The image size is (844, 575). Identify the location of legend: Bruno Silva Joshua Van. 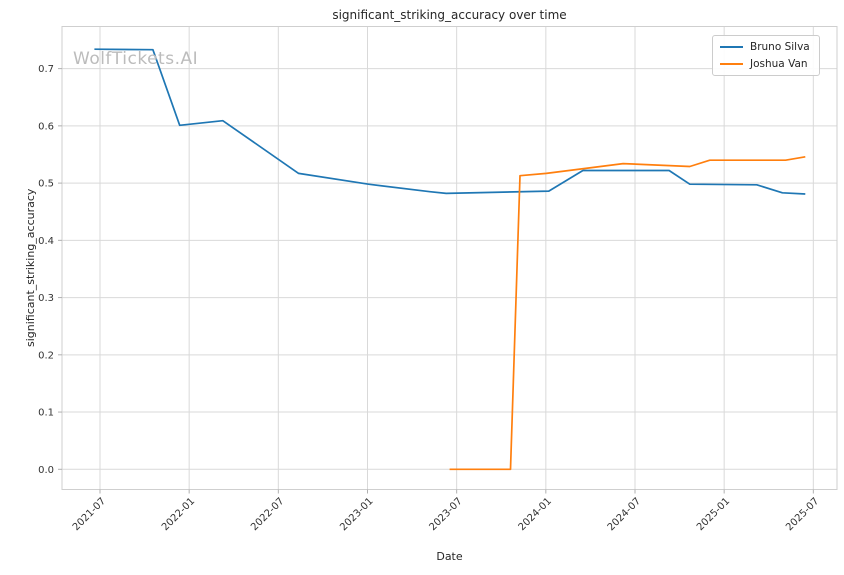
(766, 55).